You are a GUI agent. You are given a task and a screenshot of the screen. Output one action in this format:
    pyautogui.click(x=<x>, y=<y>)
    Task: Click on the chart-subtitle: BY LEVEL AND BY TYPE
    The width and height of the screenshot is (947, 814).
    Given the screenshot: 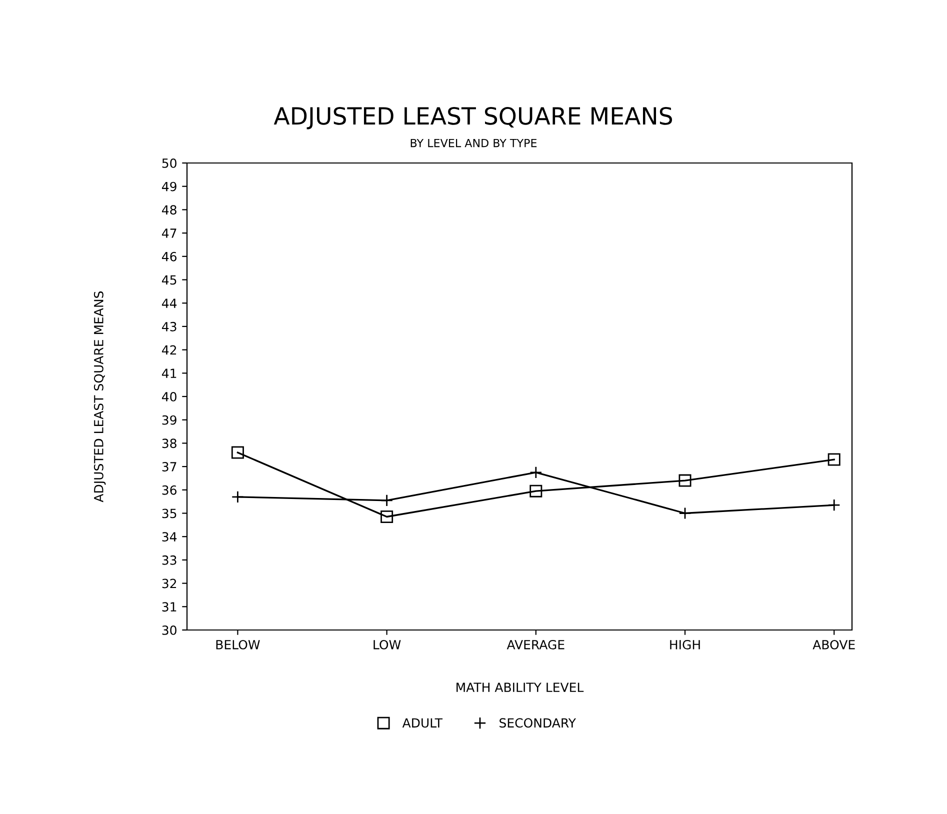 What is the action you would take?
    pyautogui.click(x=473, y=143)
    